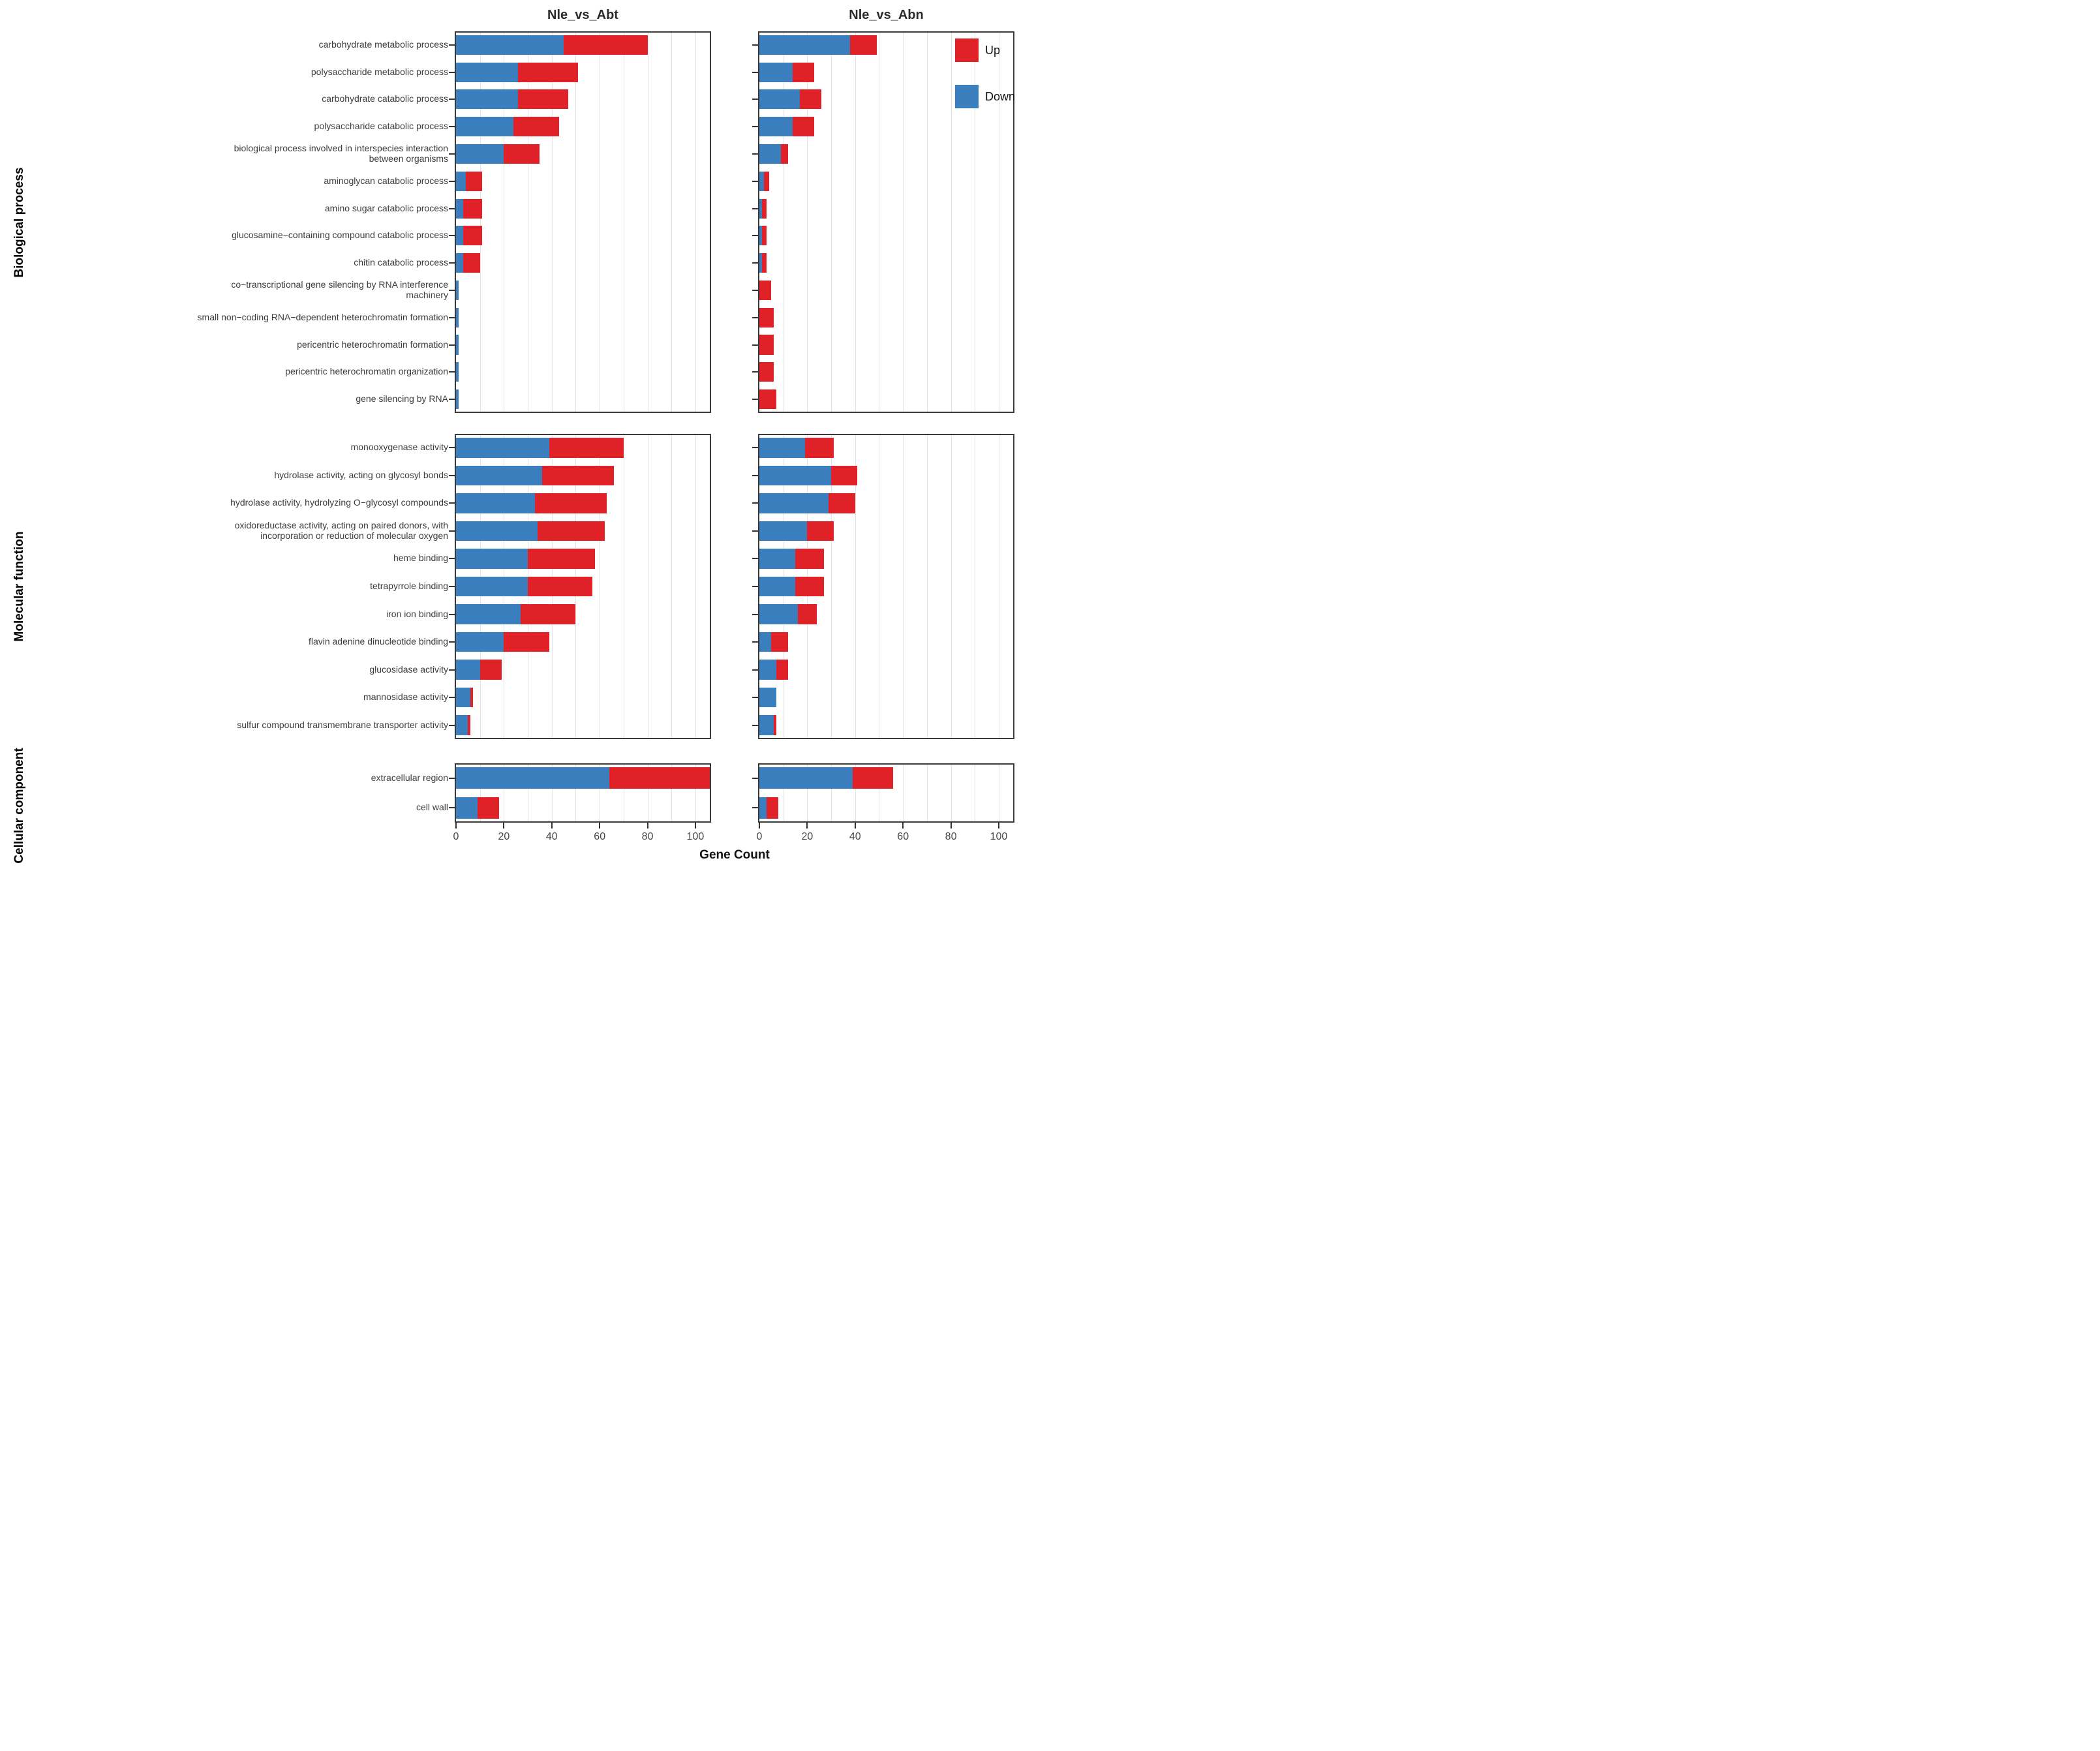  What do you see at coordinates (19, 222) in the screenshot?
I see `facet-strip-0: Biological process` at bounding box center [19, 222].